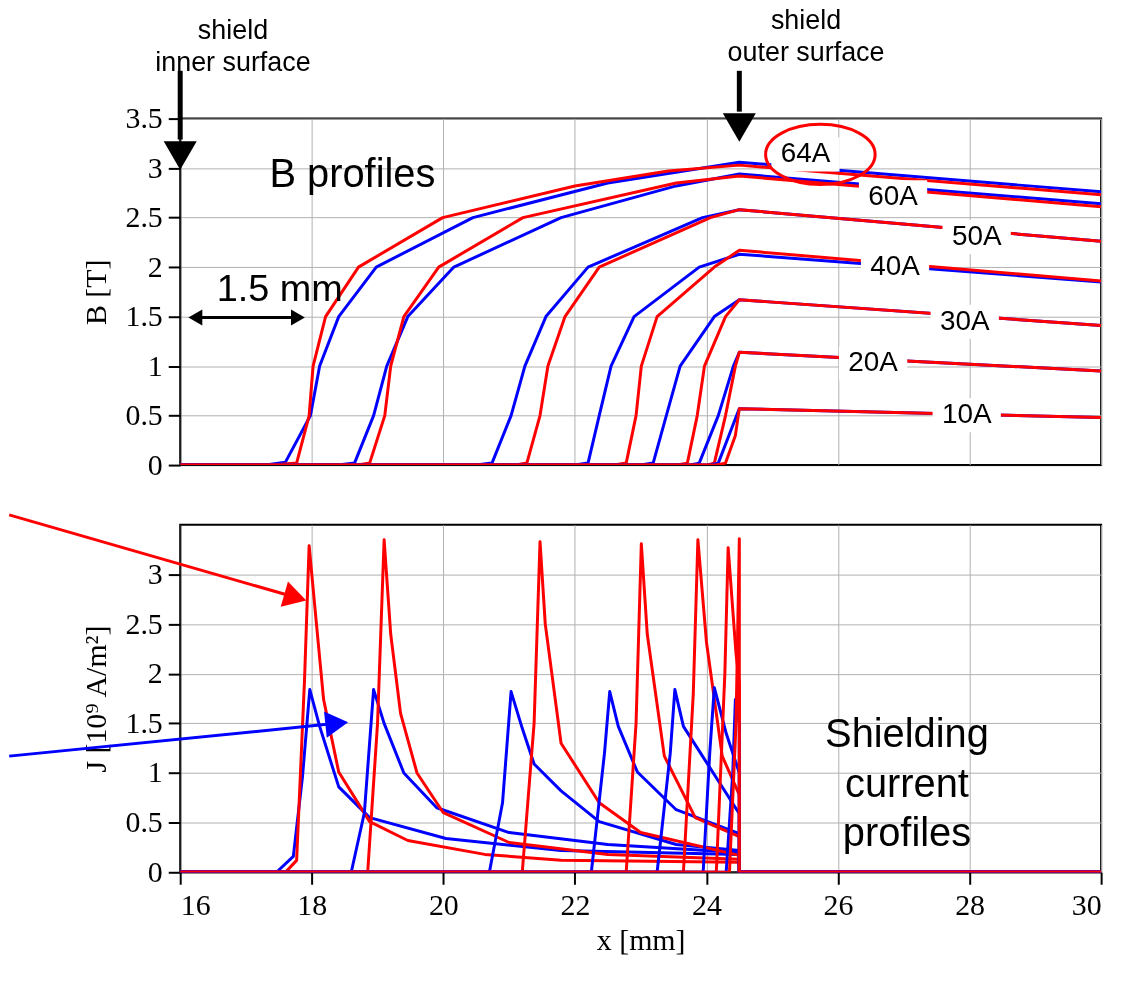  What do you see at coordinates (641, 940) in the screenshot?
I see `x-axis-title: x [mm]` at bounding box center [641, 940].